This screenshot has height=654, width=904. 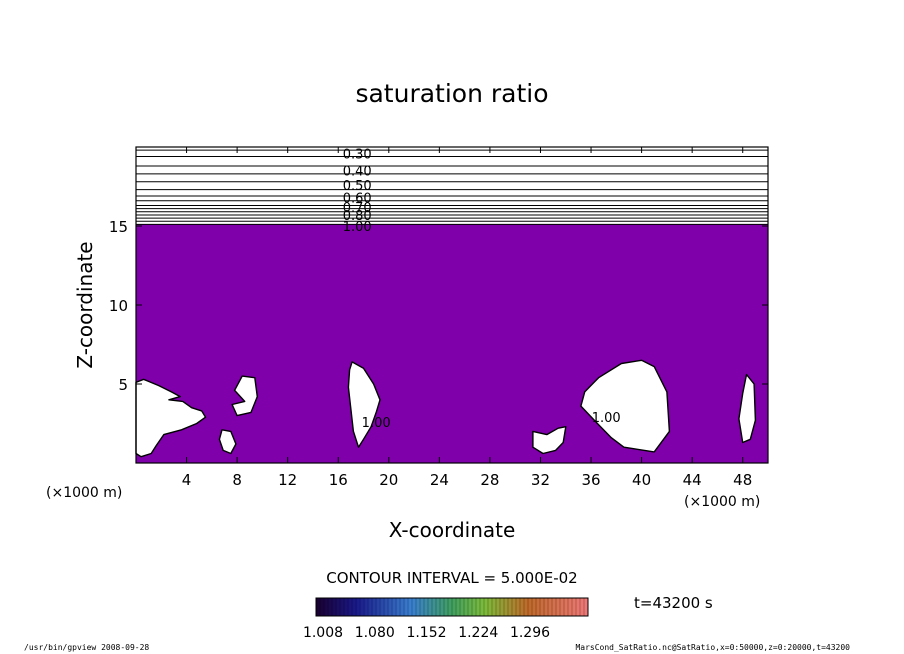 I want to click on x-tick-label-8: 36, so click(x=590, y=480).